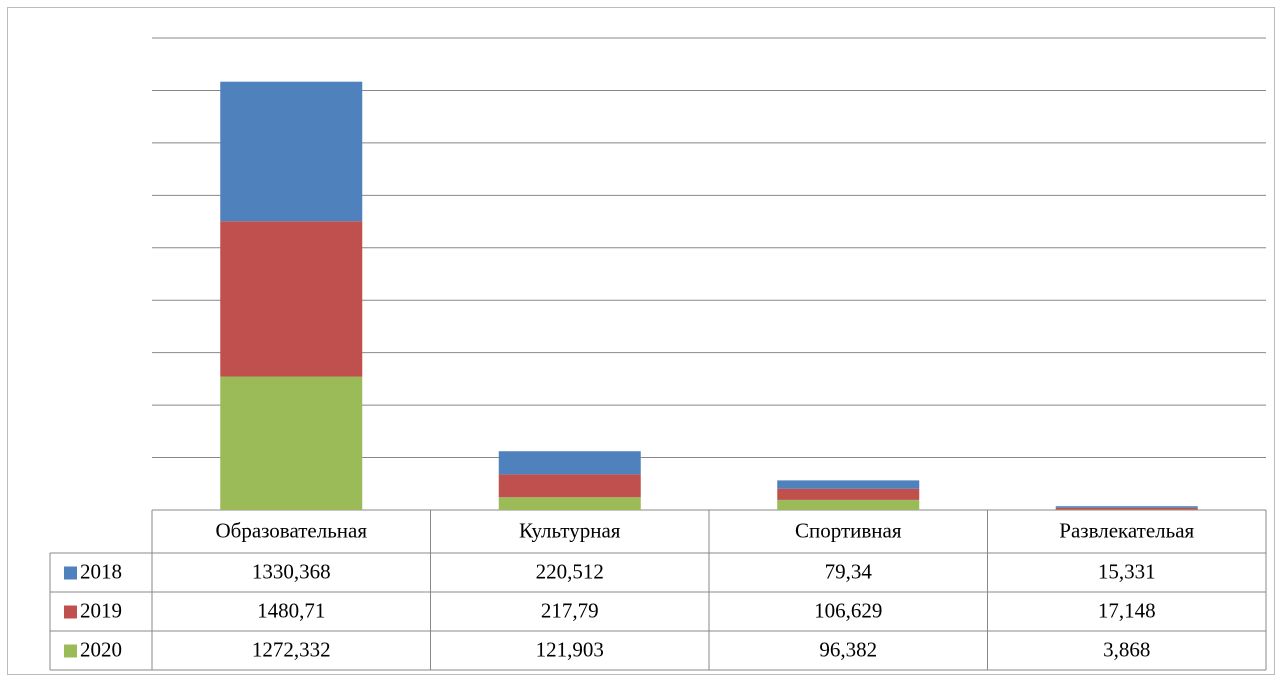  What do you see at coordinates (1126, 530) in the screenshot?
I see `category-label: Развлекательая` at bounding box center [1126, 530].